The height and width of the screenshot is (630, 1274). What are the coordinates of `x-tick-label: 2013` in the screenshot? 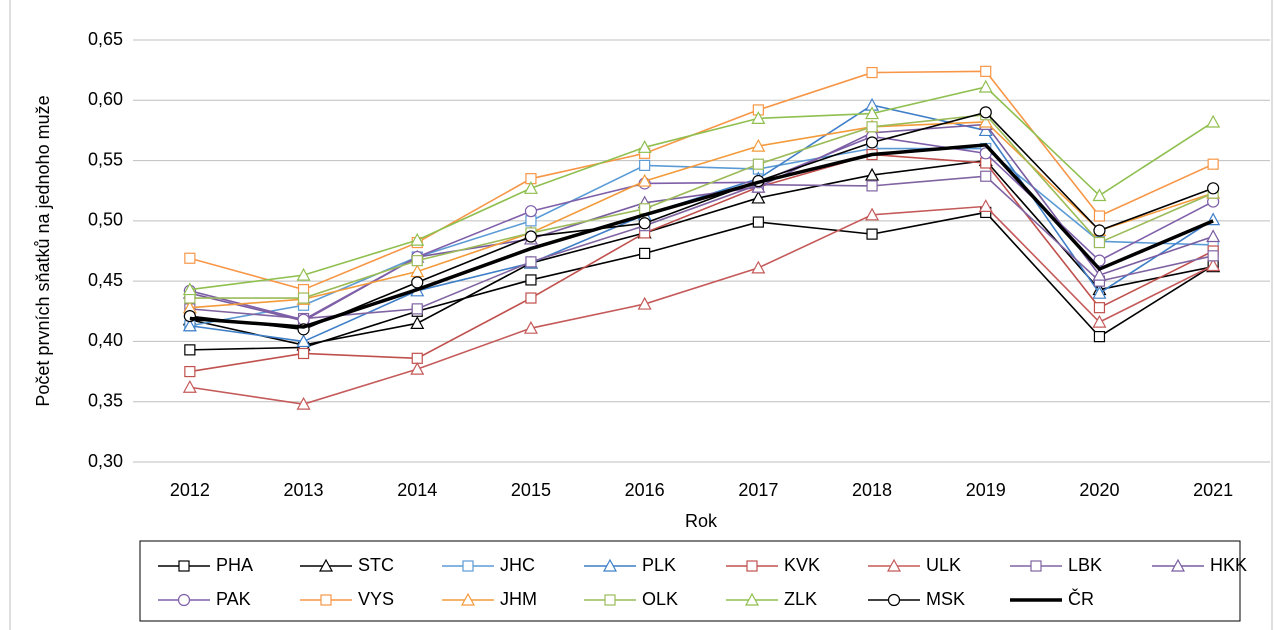 It's located at (304, 490).